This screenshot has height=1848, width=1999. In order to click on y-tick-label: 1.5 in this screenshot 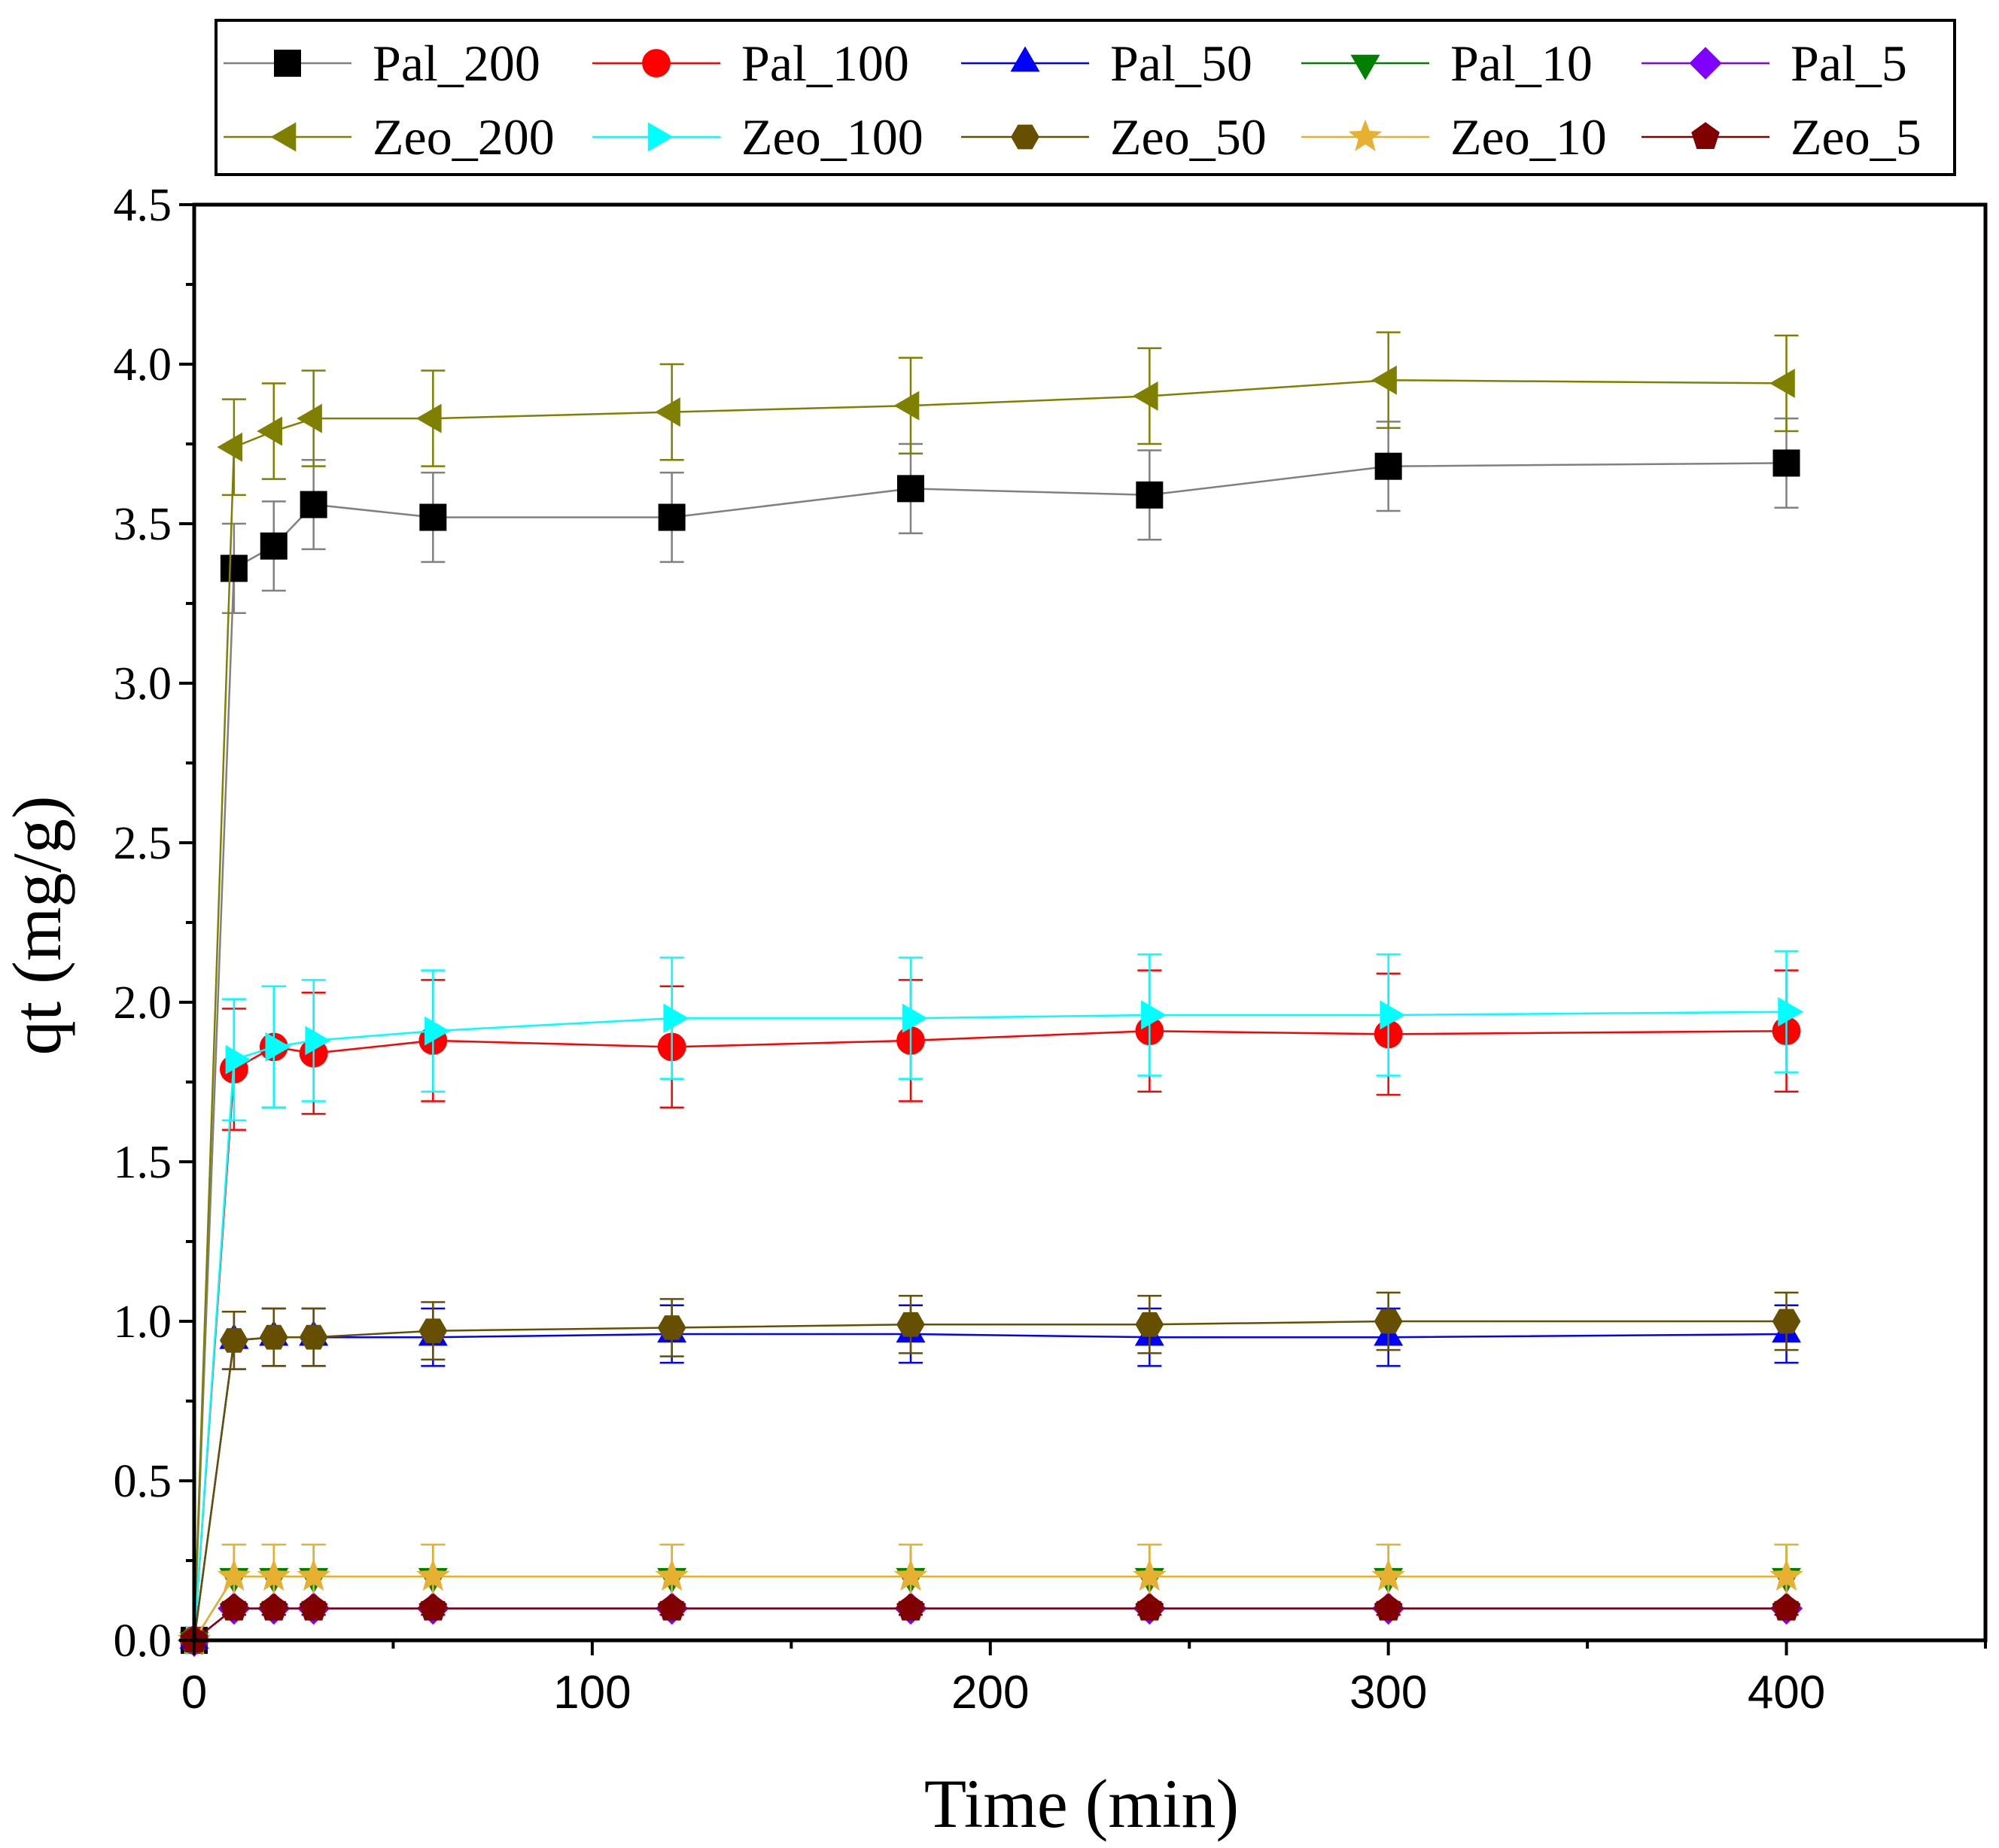, I will do `click(143, 1162)`.